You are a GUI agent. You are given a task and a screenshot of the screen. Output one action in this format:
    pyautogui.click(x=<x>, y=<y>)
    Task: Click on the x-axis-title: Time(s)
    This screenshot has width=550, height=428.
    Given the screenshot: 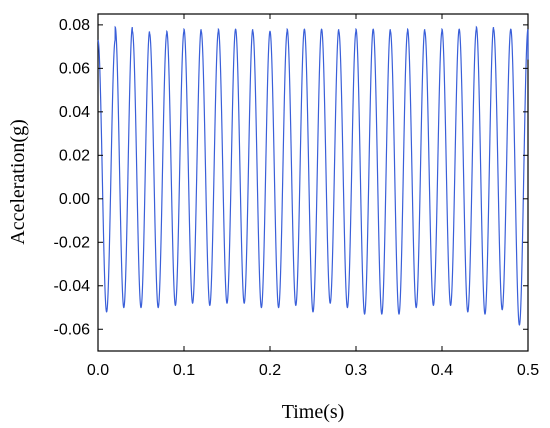 What is the action you would take?
    pyautogui.click(x=313, y=412)
    